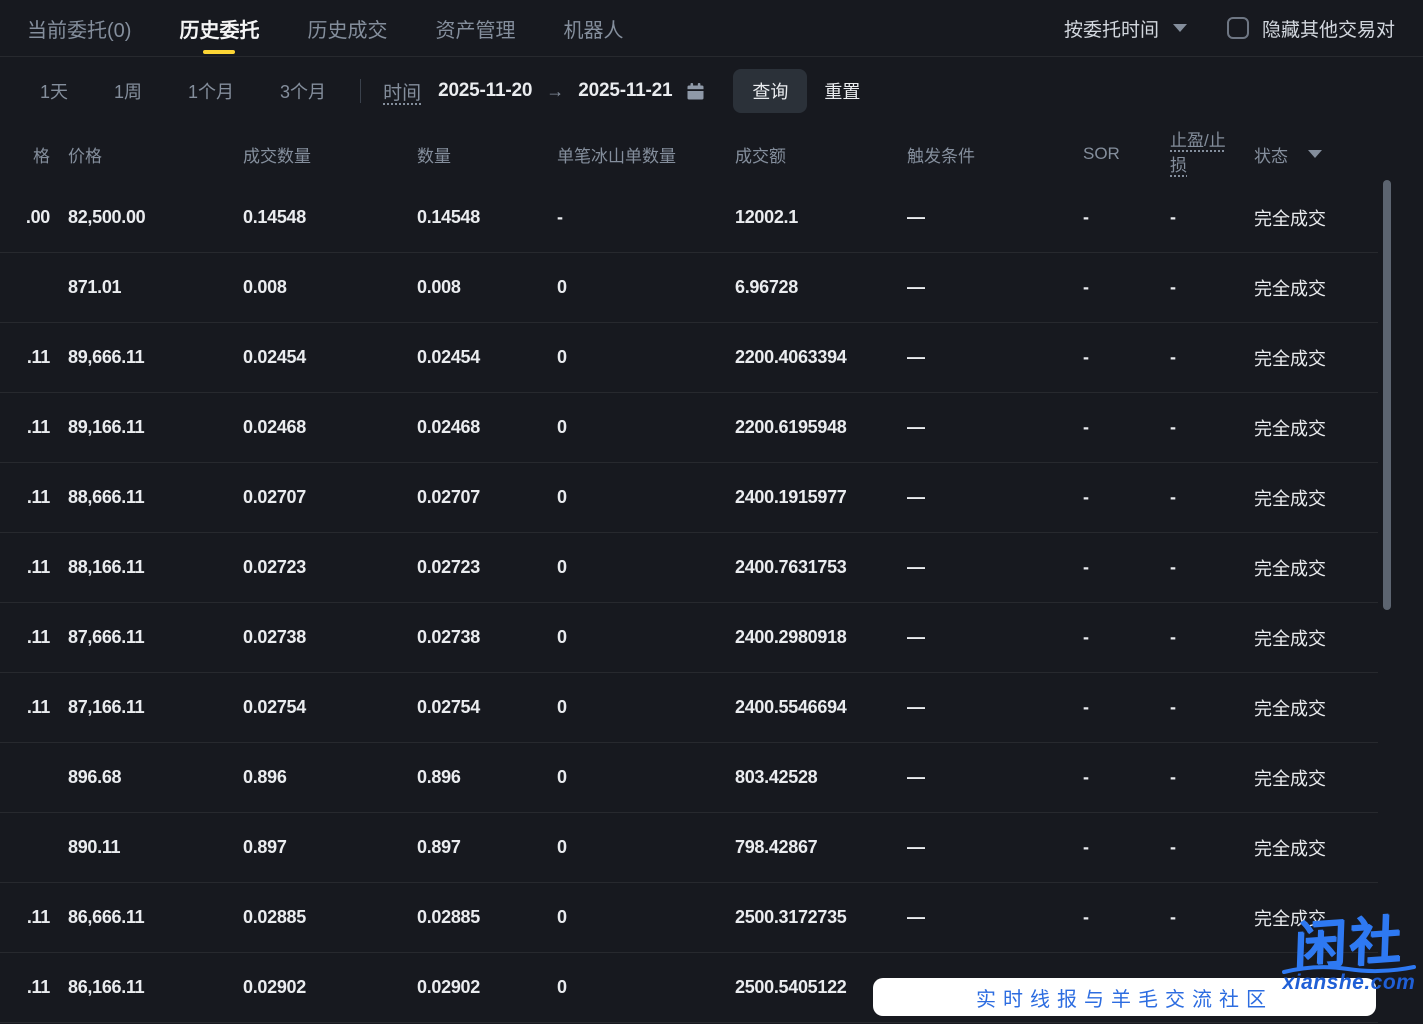  Describe the element at coordinates (791, 987) in the screenshot. I see `cell-total: 2500.5405122` at that location.